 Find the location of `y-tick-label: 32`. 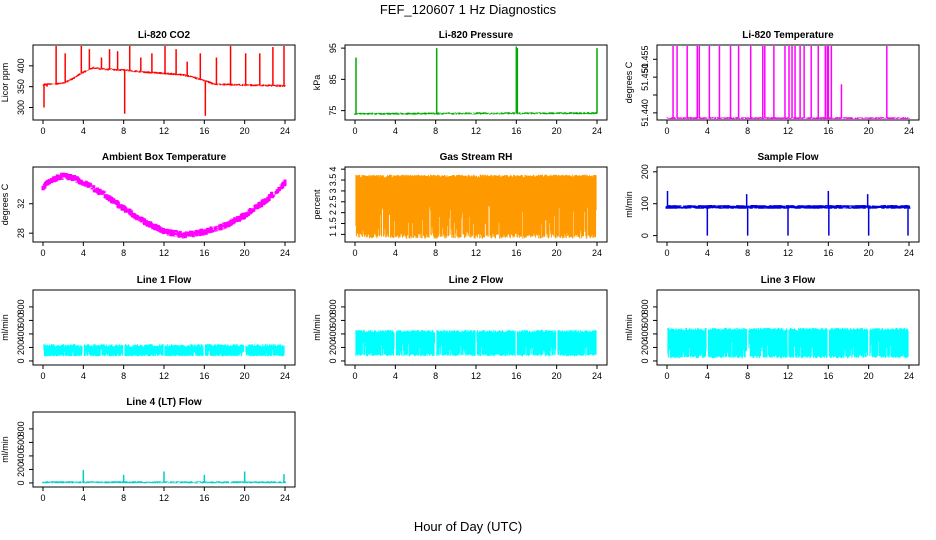

y-tick-label: 32 is located at coordinates (21, 204).